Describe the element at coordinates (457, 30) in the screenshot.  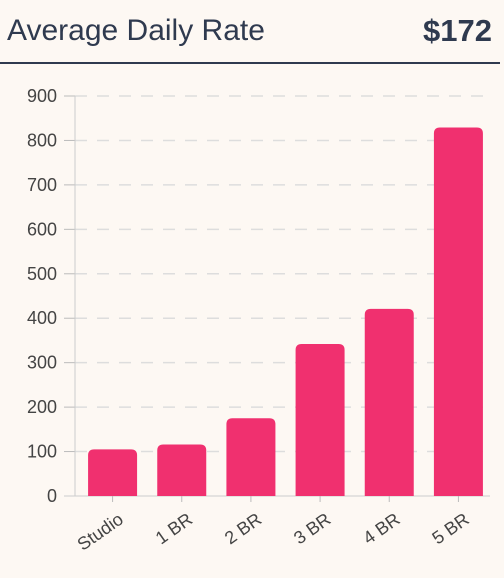
I see `average-rate-value: $172` at that location.